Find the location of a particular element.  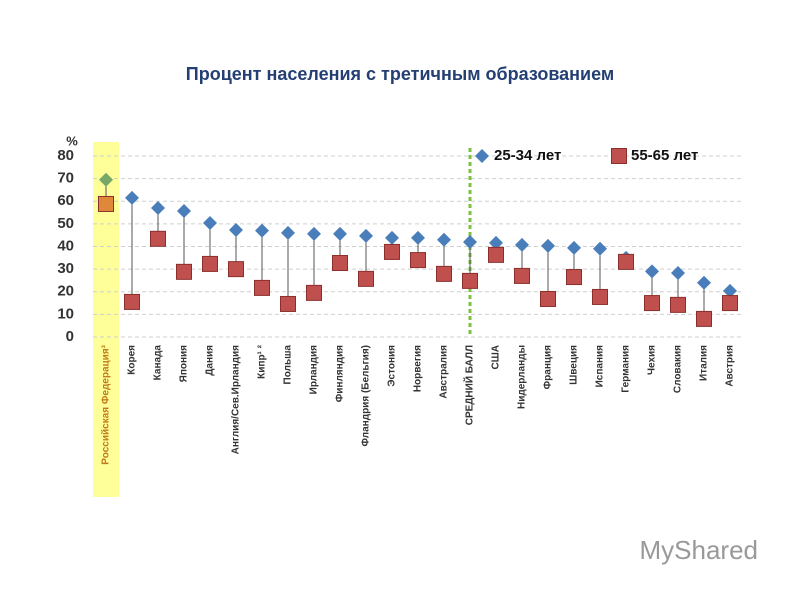

x-tick-label: Канада is located at coordinates (158, 363).